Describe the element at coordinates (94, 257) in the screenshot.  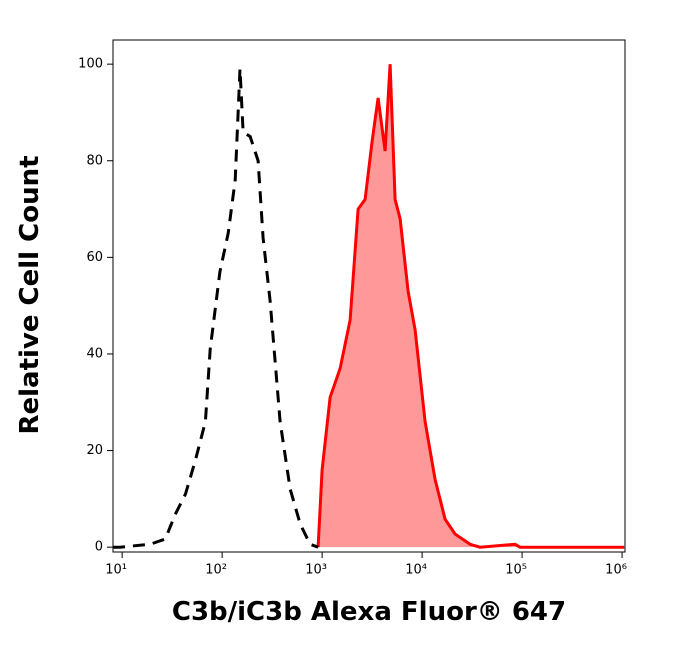
I see `y-tick-label: 60` at that location.